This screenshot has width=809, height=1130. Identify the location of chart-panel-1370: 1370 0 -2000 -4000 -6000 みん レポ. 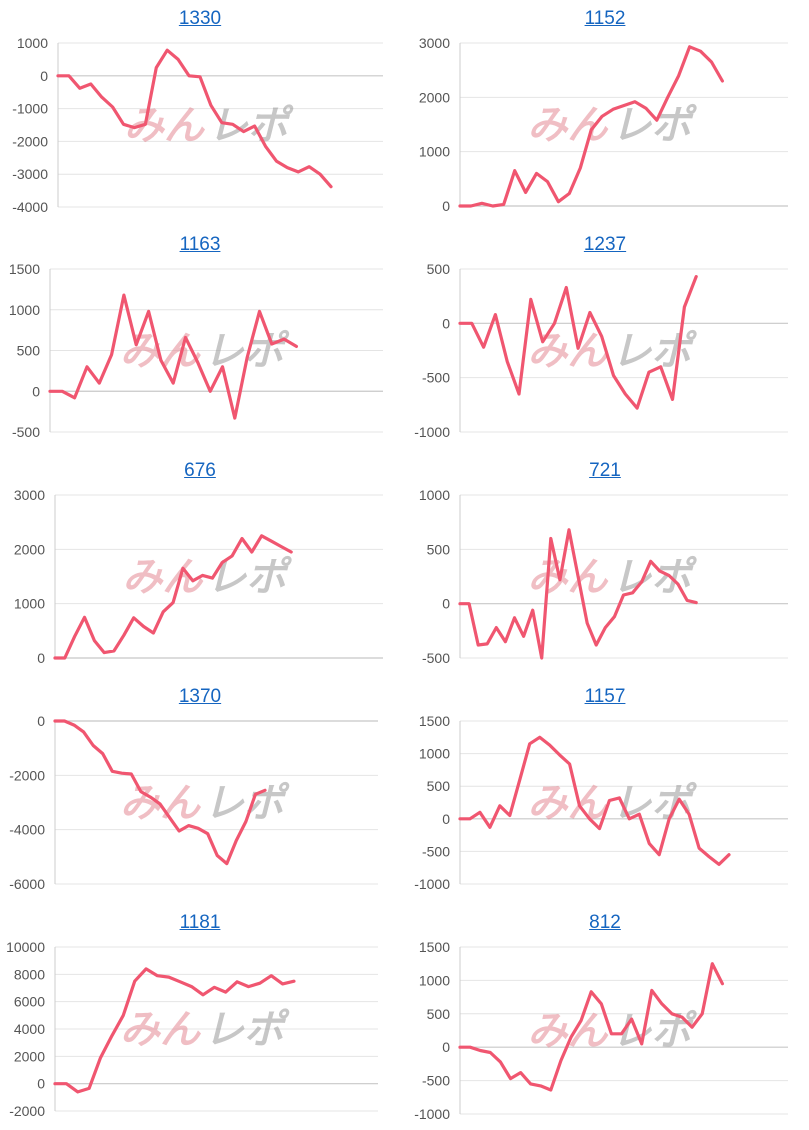
(200, 791).